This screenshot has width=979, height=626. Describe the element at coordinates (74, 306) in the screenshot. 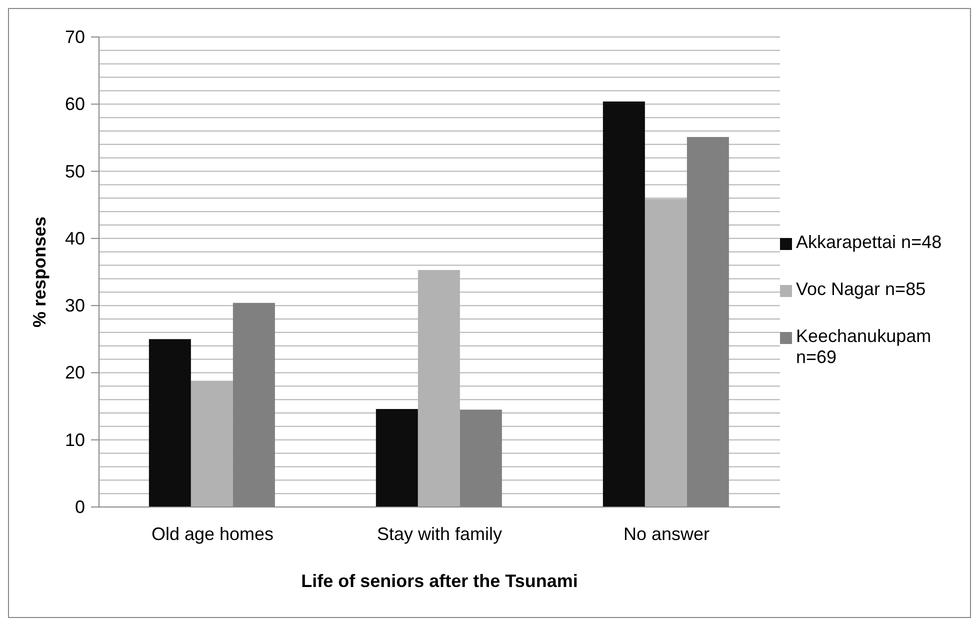

I see `y-tick-label: 30` at that location.